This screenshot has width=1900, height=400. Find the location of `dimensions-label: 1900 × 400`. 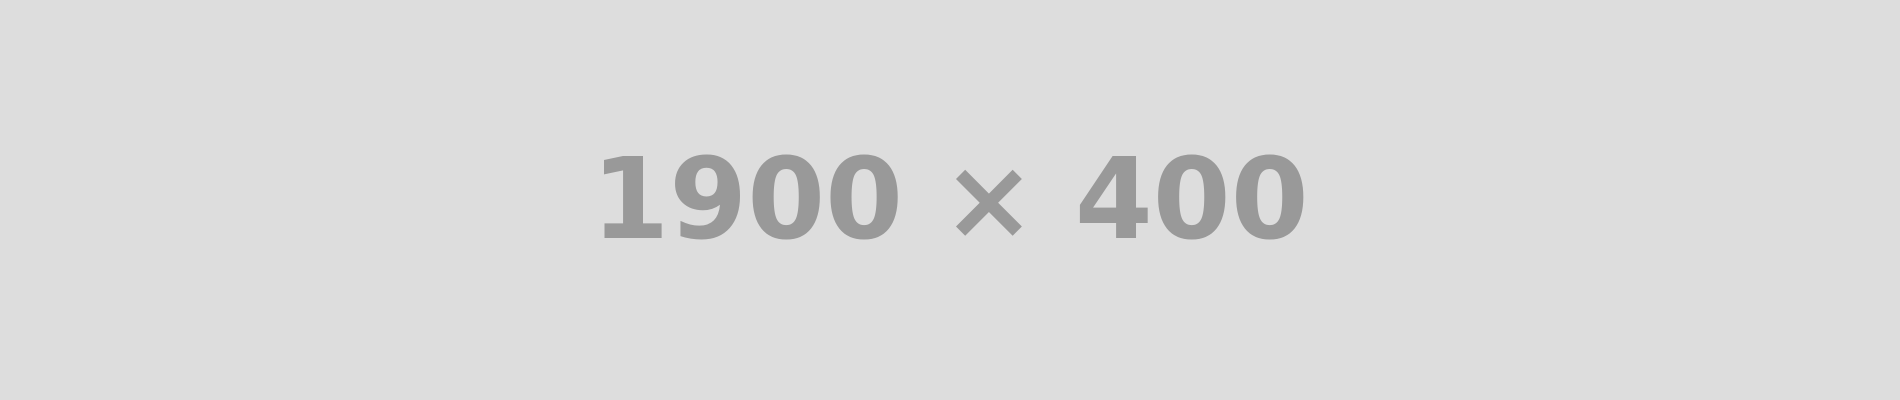

dimensions-label: 1900 × 400 is located at coordinates (950, 200).